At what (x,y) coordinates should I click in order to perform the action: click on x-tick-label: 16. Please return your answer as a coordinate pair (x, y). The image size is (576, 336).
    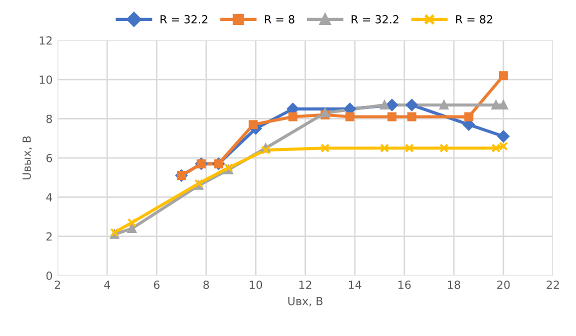
    Looking at the image, I should click on (404, 284).